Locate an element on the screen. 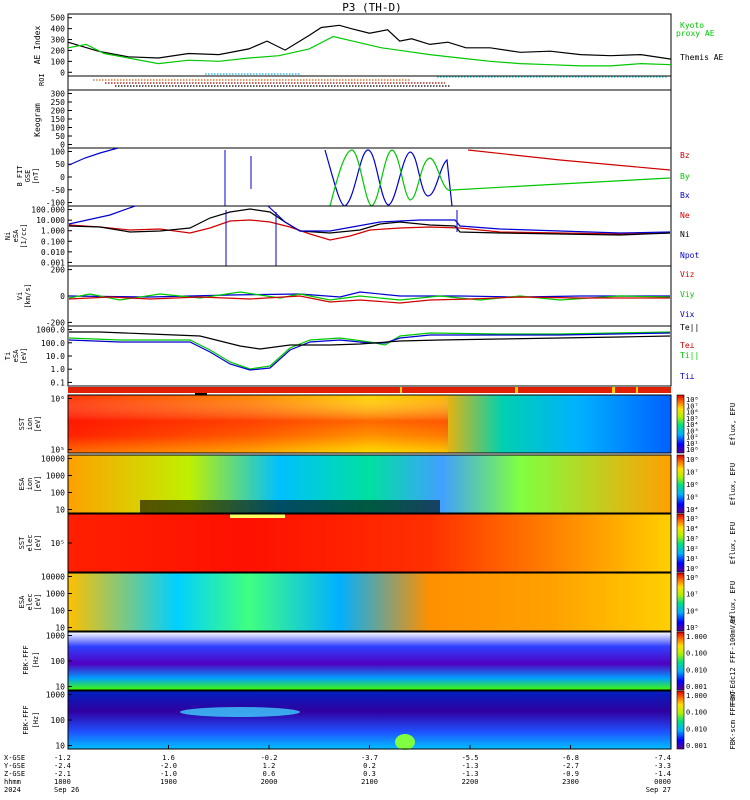 The width and height of the screenshot is (750, 800). colorbar-tick: 10⁴ is located at coordinates (692, 510).